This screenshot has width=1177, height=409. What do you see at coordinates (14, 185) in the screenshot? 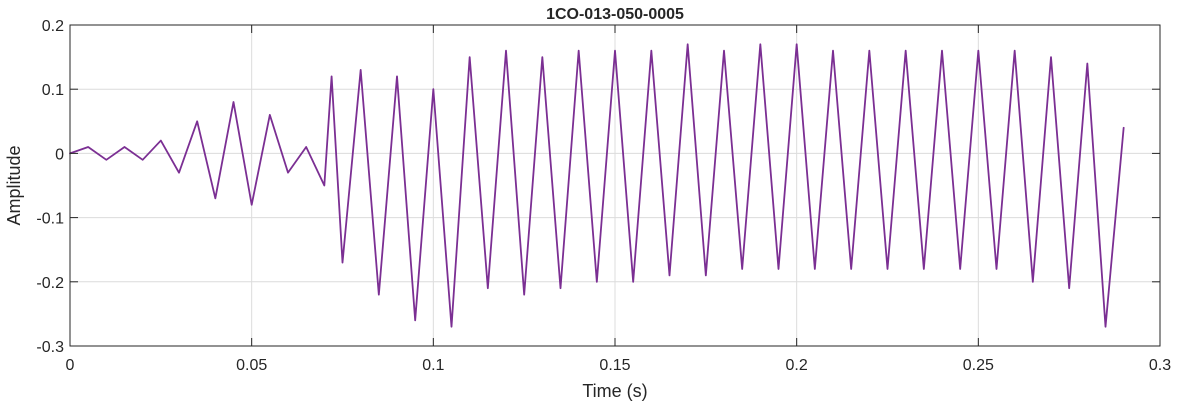
I see `y-axis-title: Amplitude` at bounding box center [14, 185].